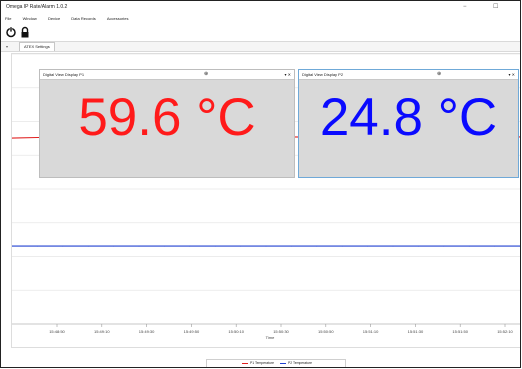  I want to click on power-icon, so click(11, 32).